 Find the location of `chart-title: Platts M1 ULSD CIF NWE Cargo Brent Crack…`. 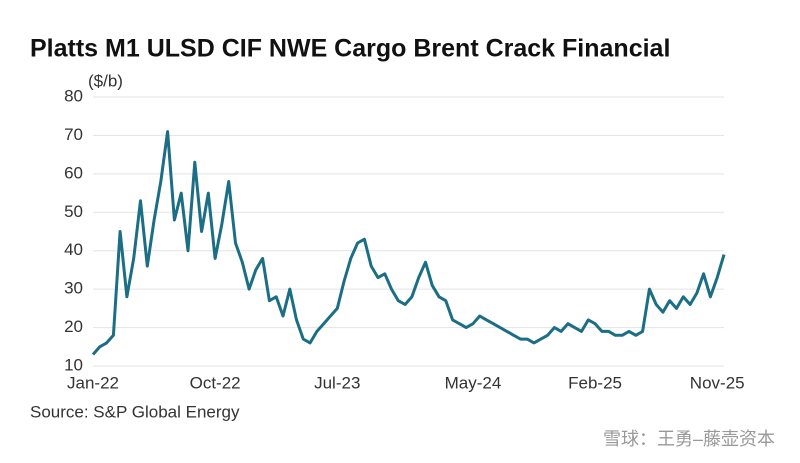

chart-title: Platts M1 ULSD CIF NWE Cargo Brent Crack… is located at coordinates (350, 49).